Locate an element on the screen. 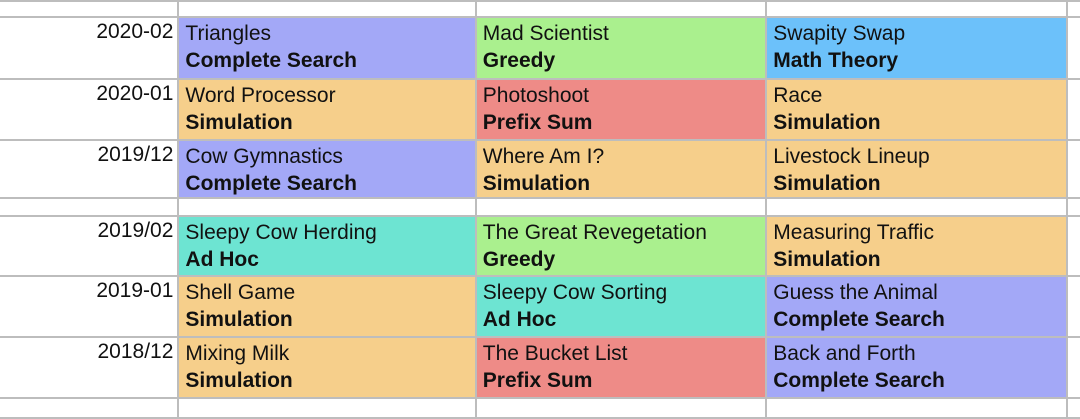  problem-name: The Great Revegetation is located at coordinates (594, 232).